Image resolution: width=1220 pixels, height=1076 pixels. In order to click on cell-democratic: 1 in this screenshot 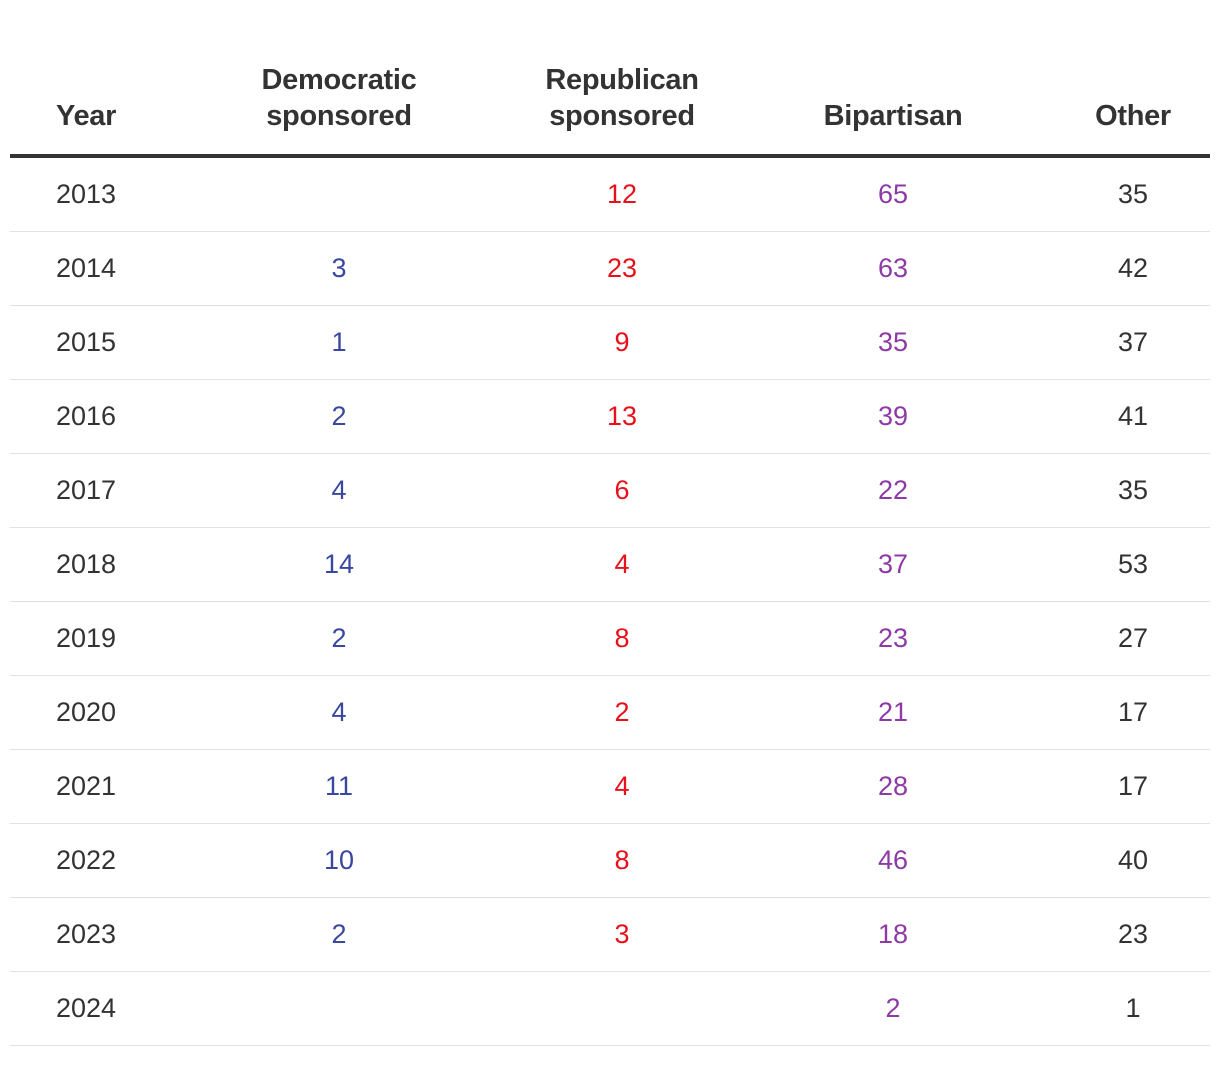, I will do `click(339, 342)`.